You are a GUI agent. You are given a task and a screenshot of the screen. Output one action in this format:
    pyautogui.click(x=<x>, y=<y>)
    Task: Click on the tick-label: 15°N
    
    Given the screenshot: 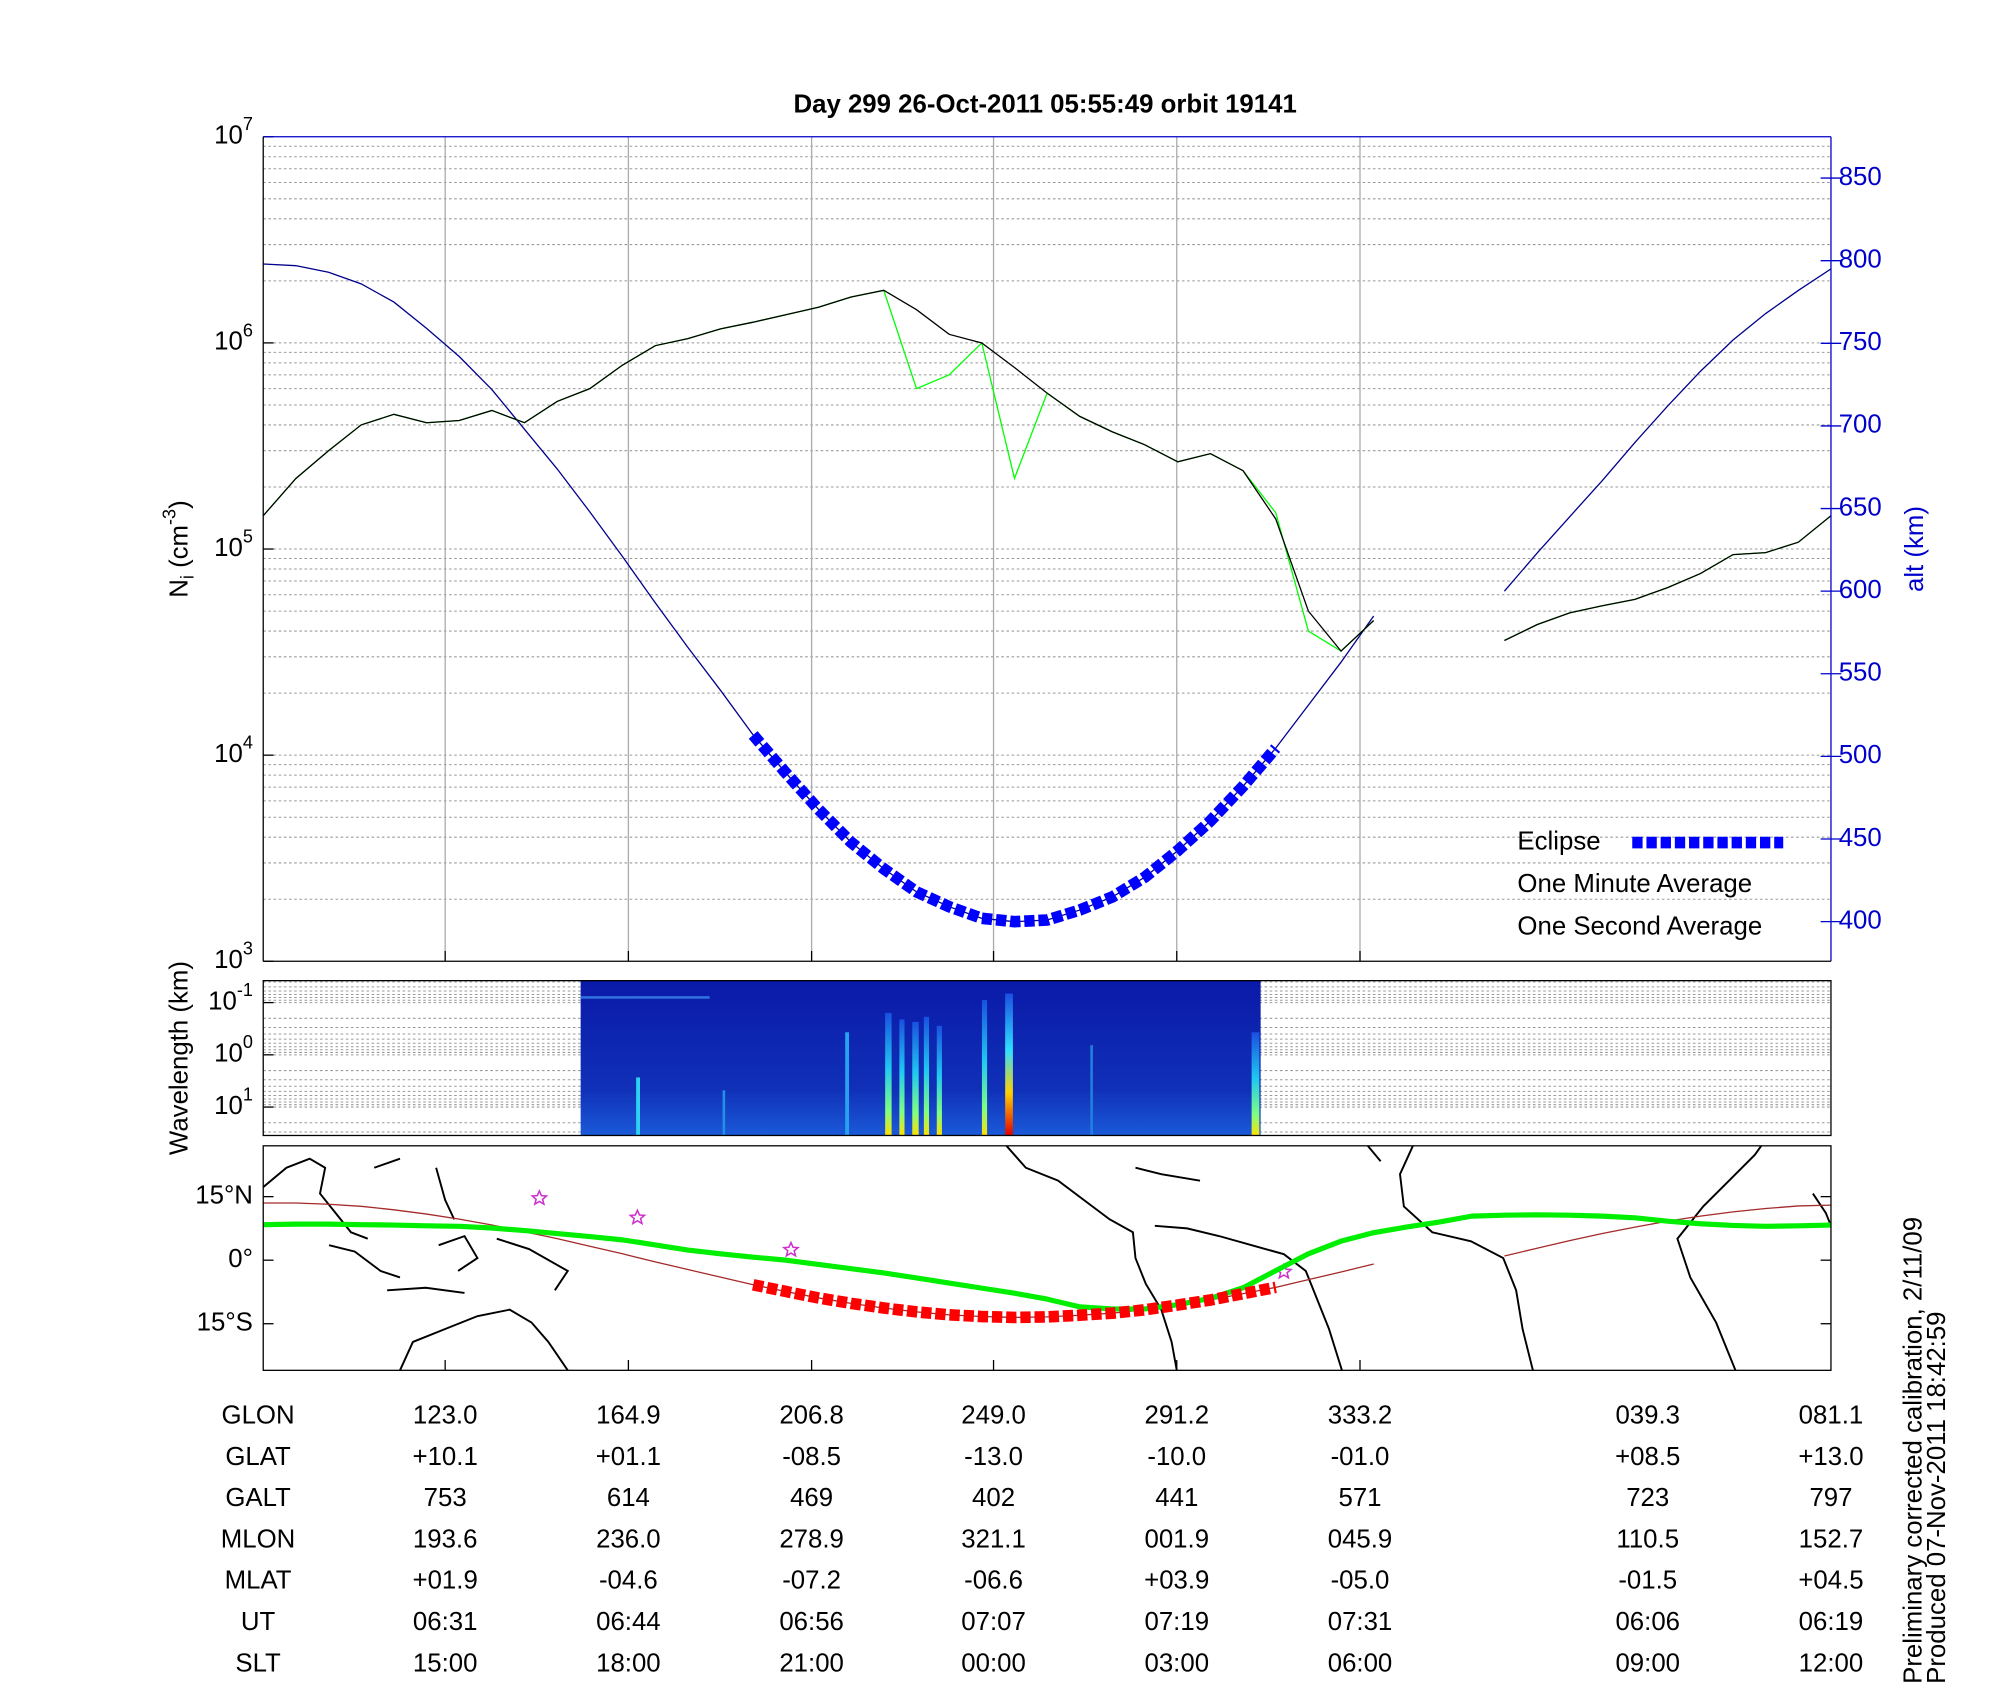 What is the action you would take?
    pyautogui.click(x=224, y=1195)
    